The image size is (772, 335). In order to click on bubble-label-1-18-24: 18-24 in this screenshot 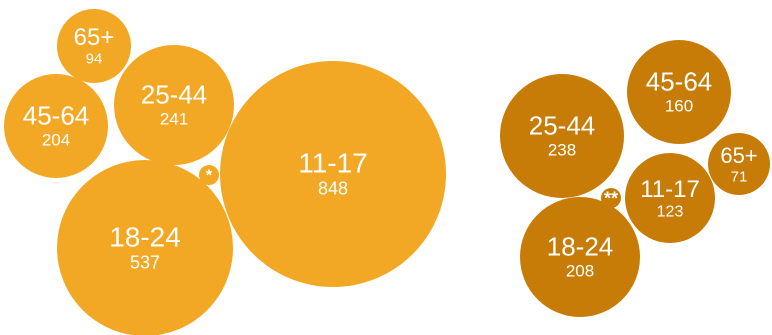, I will do `click(145, 237)`.